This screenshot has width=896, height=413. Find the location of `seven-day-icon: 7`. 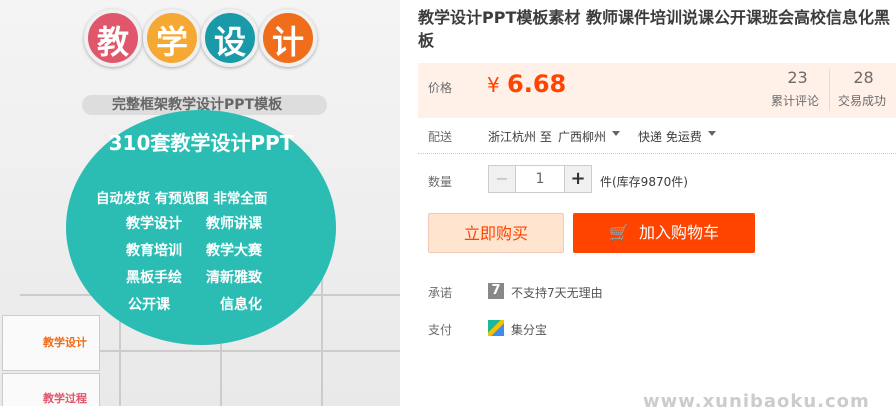

seven-day-icon: 7 is located at coordinates (496, 291).